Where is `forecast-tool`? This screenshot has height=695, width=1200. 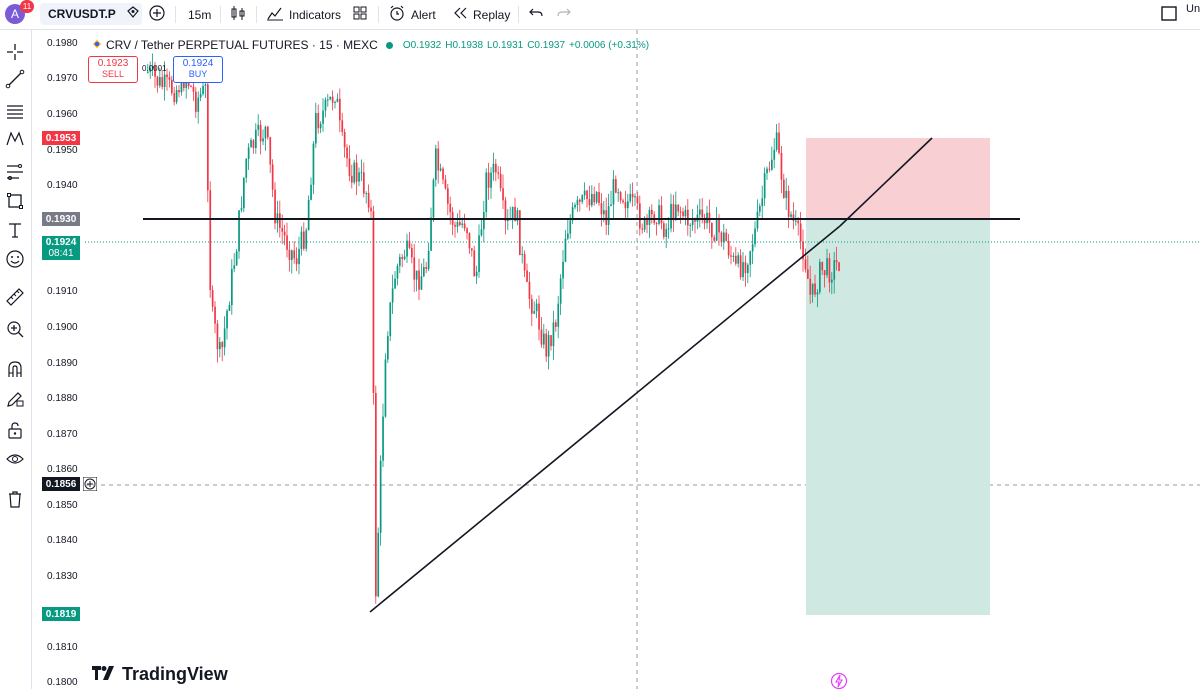 forecast-tool is located at coordinates (15, 172).